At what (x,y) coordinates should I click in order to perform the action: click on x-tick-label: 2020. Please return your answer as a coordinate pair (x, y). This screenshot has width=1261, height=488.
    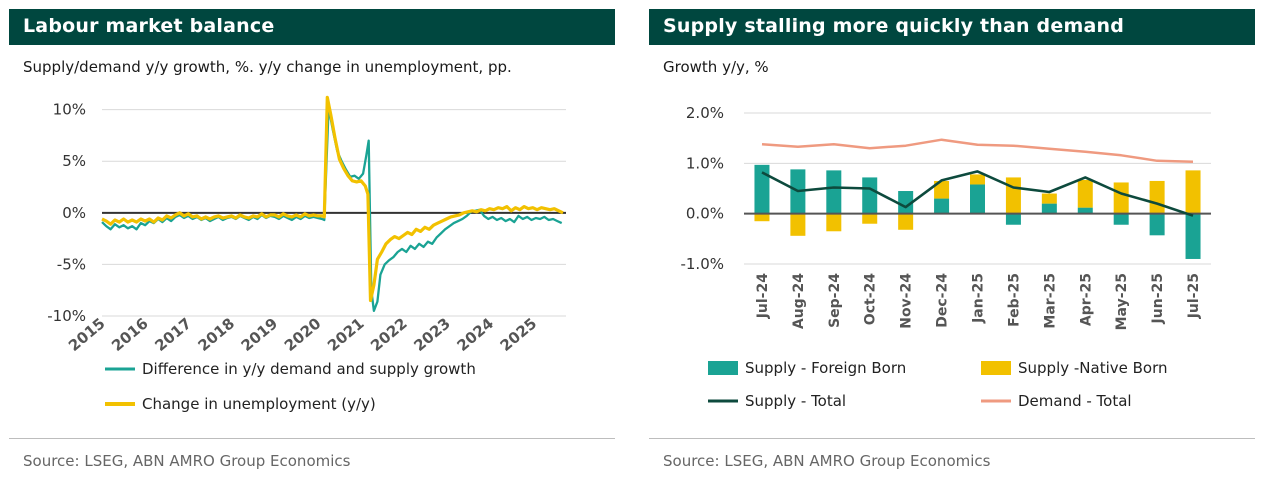
    Looking at the image, I should click on (303, 334).